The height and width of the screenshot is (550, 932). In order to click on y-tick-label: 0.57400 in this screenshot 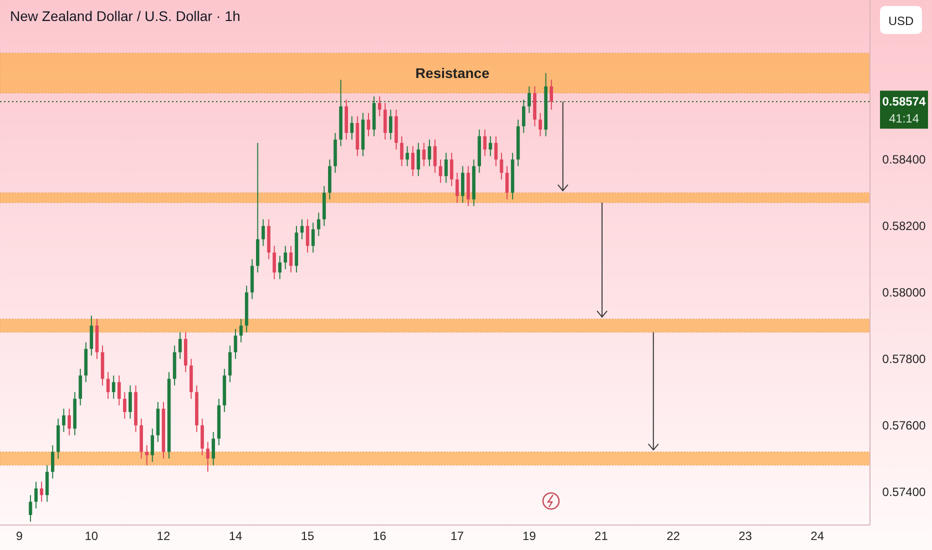, I will do `click(904, 491)`.